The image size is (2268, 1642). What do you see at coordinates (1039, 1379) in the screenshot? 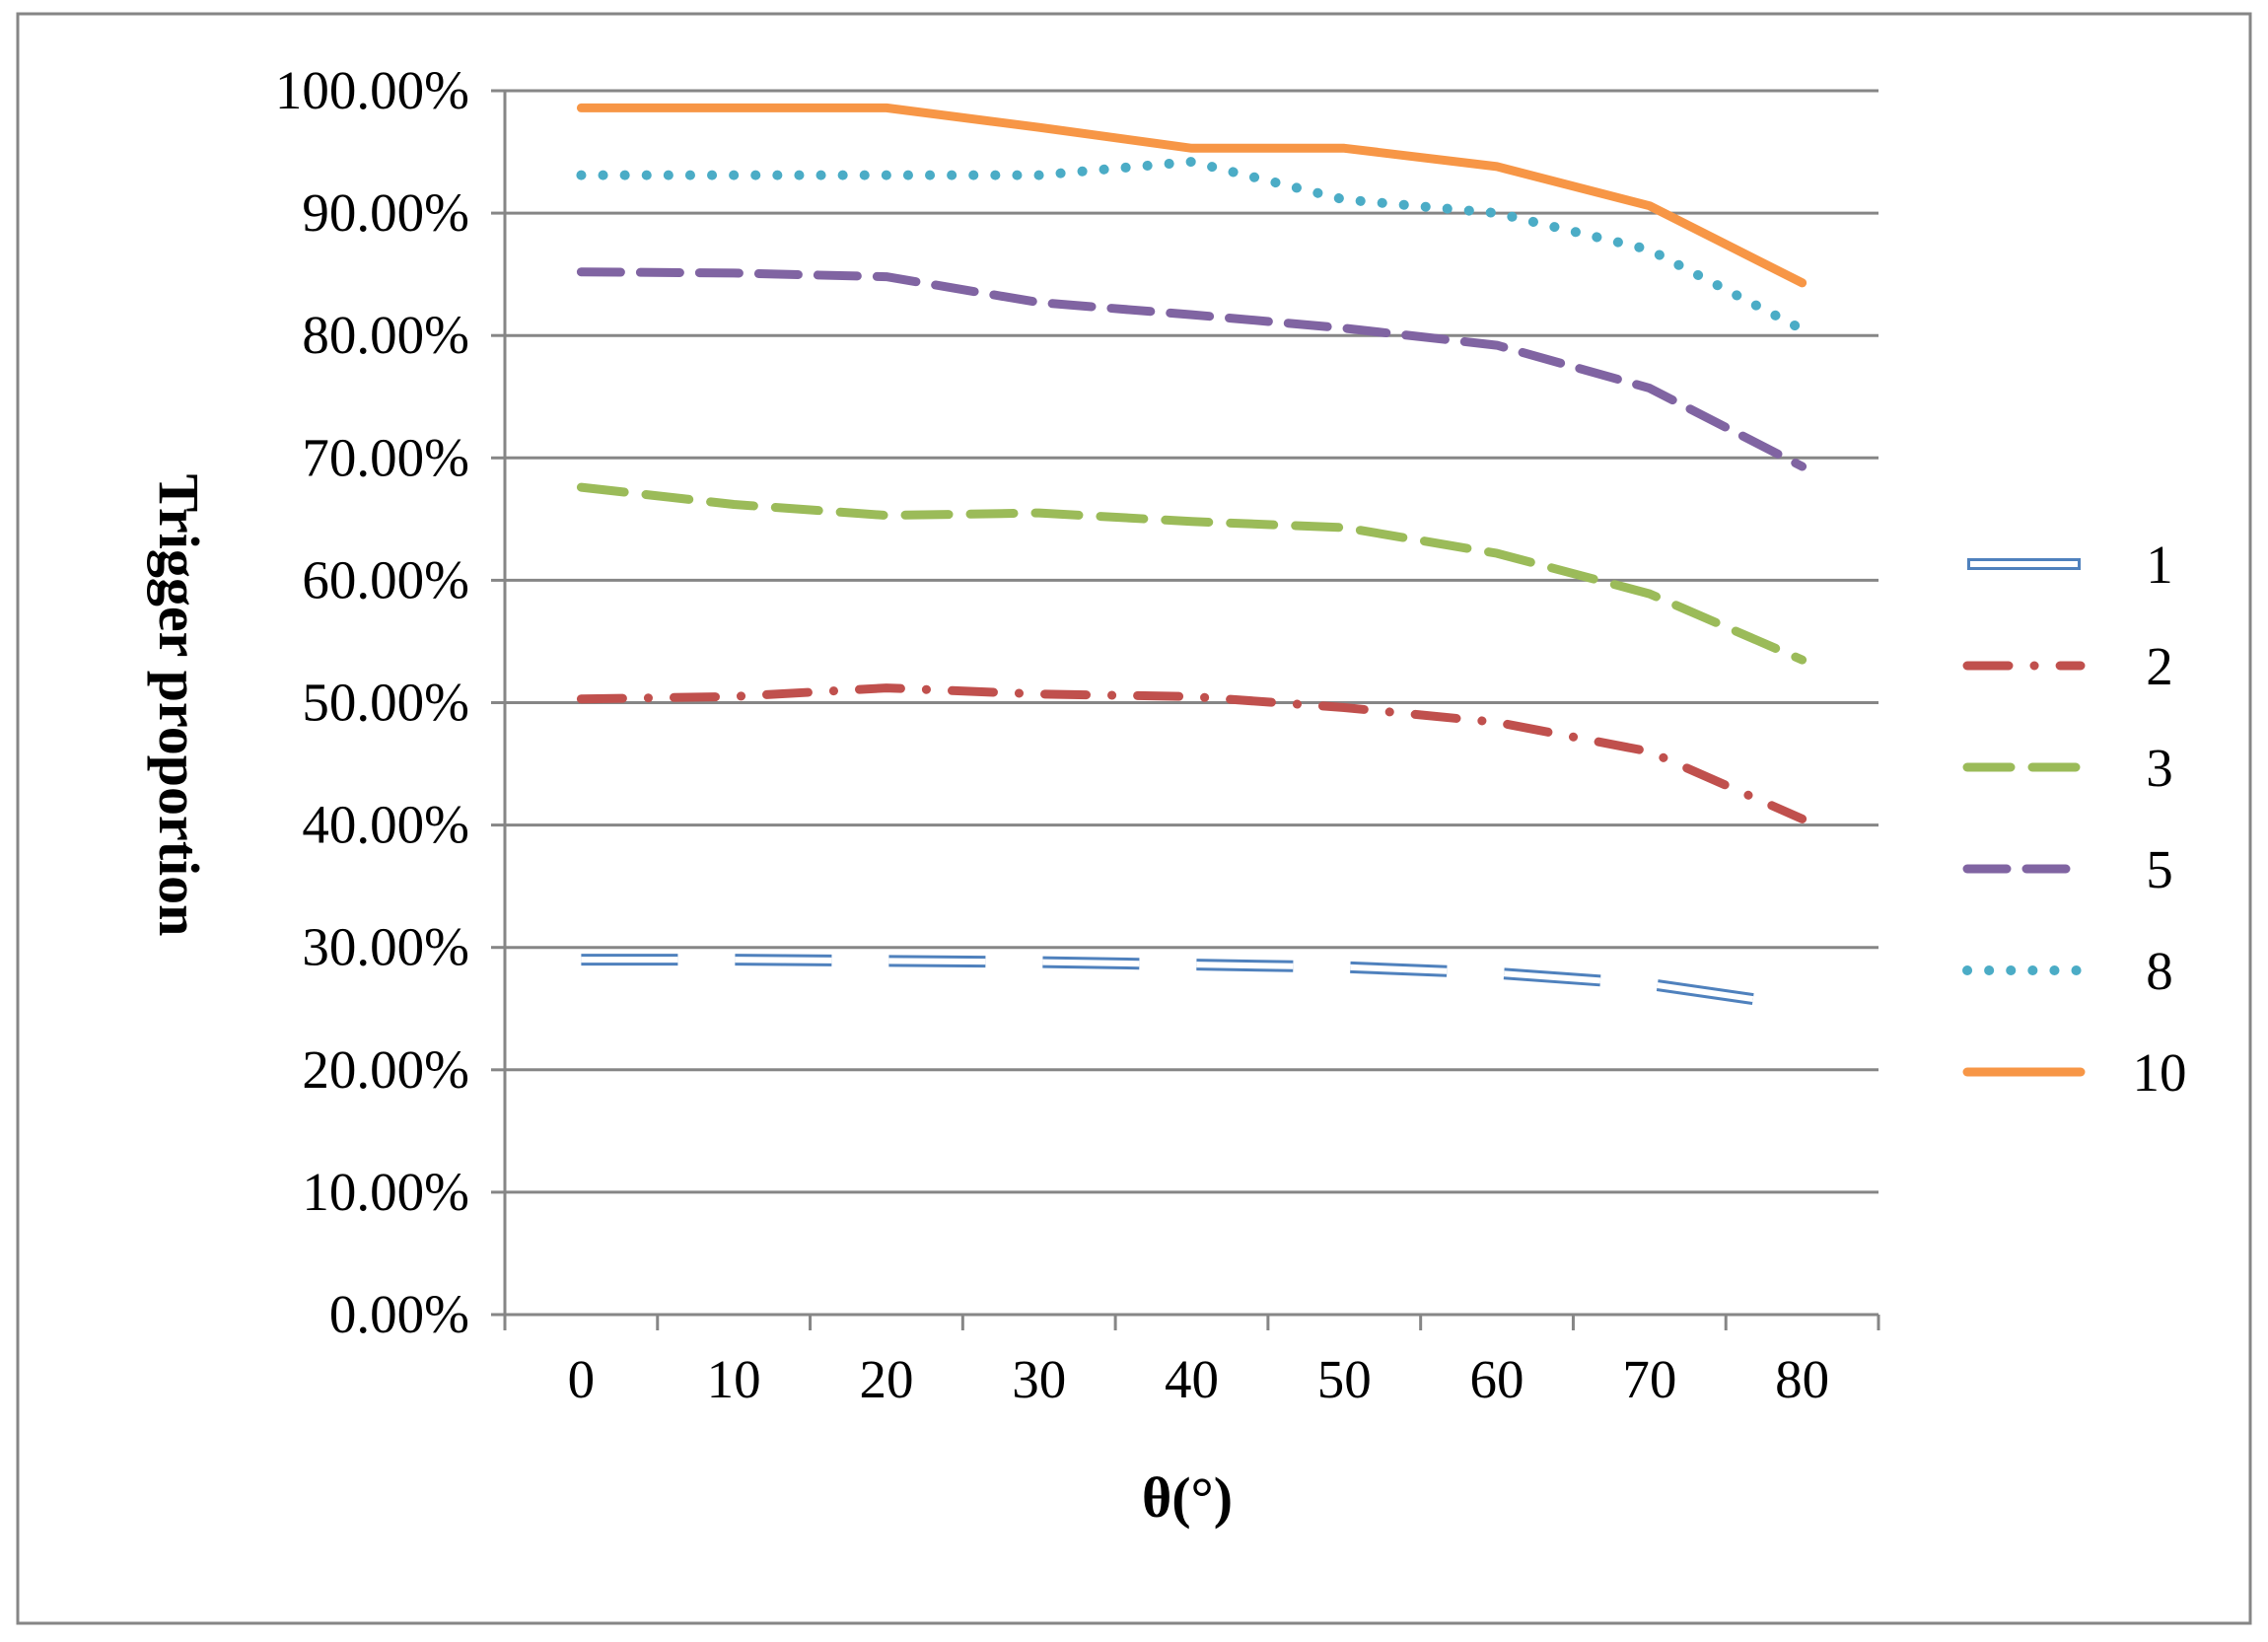
I see `x-tick-label: 30` at bounding box center [1039, 1379].